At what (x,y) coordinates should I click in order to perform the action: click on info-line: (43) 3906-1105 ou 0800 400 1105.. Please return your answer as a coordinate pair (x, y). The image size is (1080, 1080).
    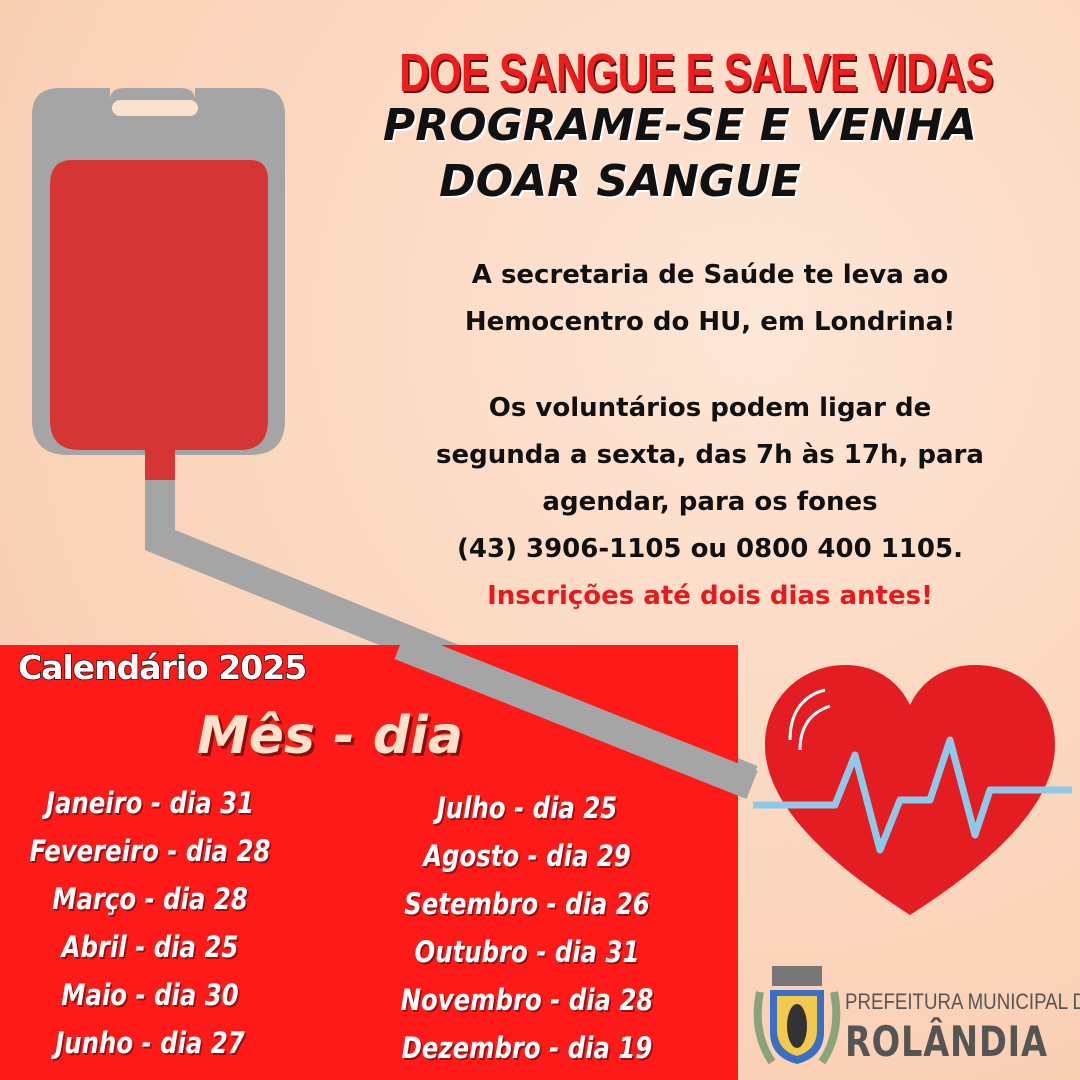
    Looking at the image, I should click on (710, 549).